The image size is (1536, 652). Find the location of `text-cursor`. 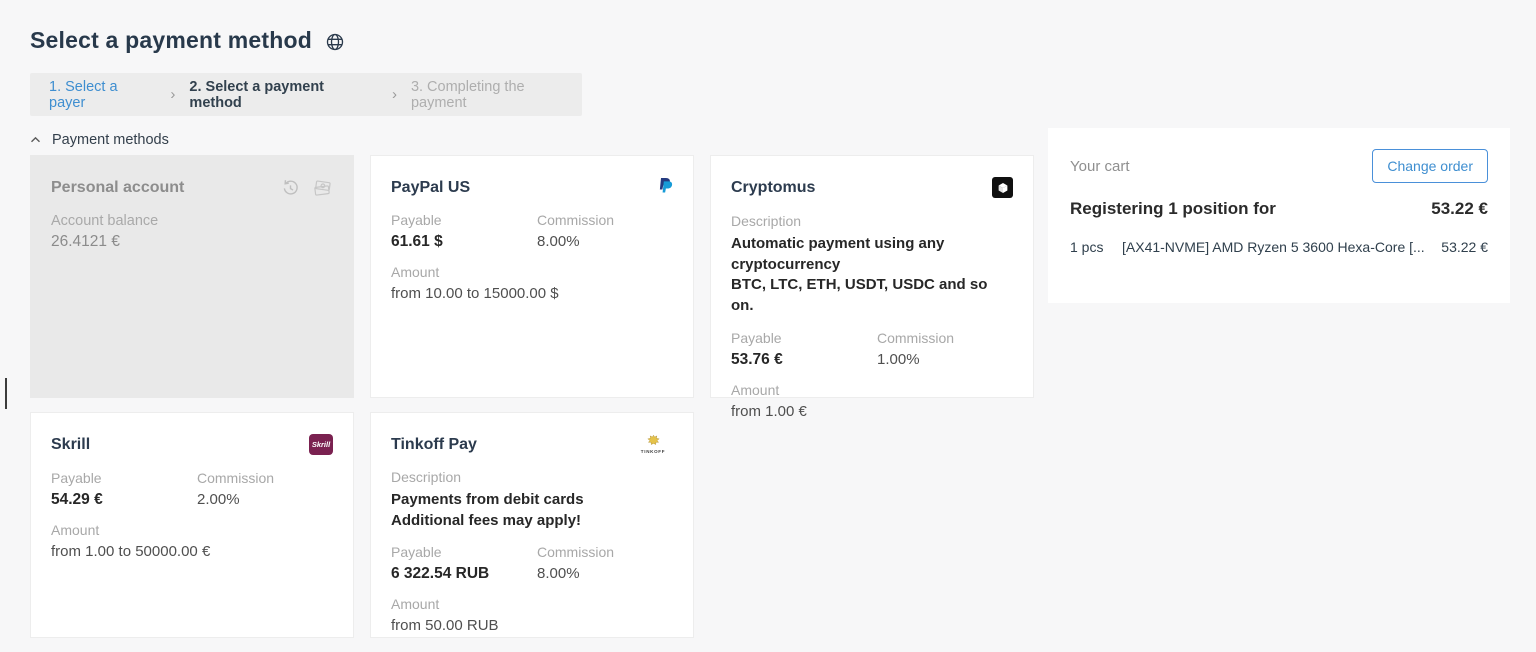

text-cursor is located at coordinates (6, 393).